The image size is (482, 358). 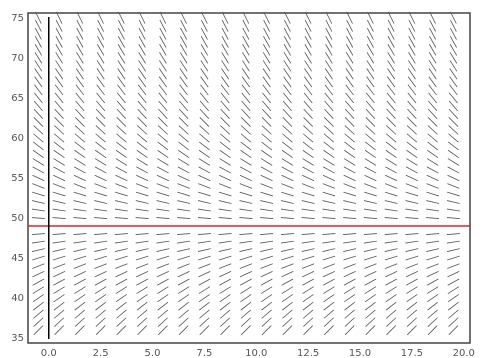 What do you see at coordinates (101, 353) in the screenshot?
I see `x-tick-label: 2.5` at bounding box center [101, 353].